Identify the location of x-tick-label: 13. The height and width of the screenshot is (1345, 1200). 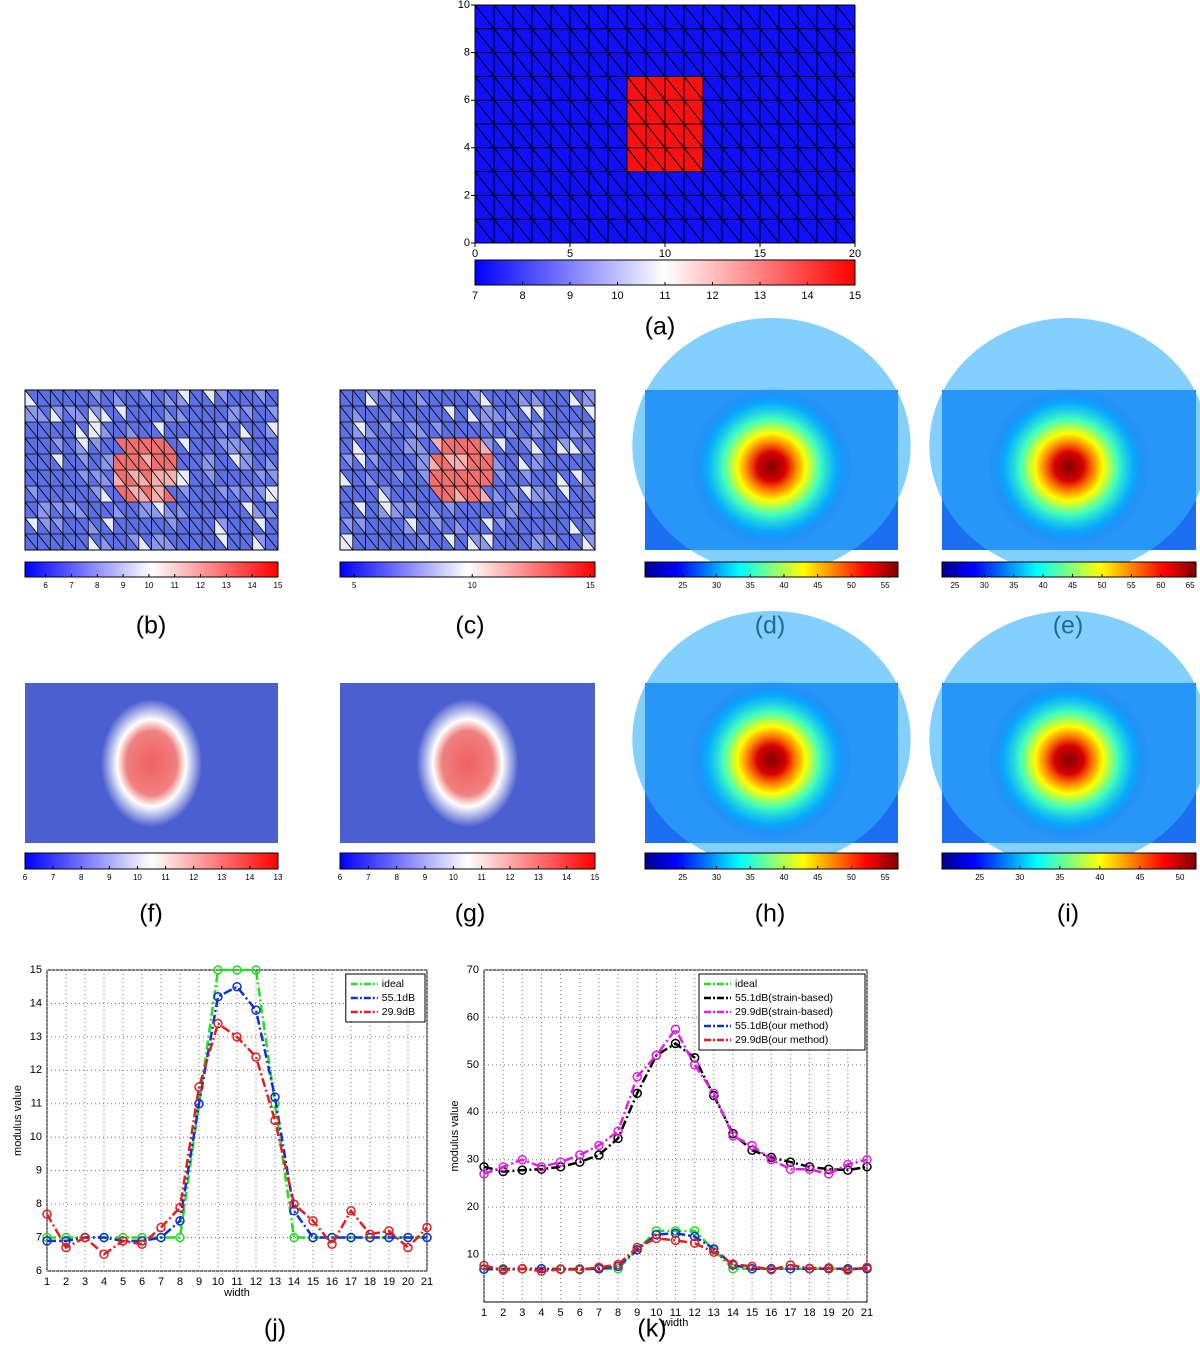
(275, 1282).